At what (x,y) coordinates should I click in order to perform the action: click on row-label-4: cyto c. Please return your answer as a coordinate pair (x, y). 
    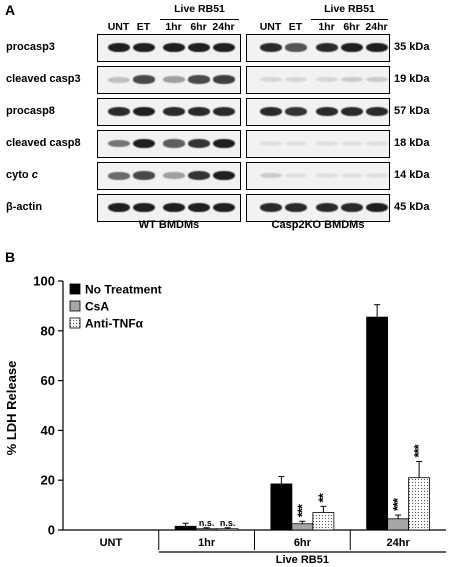
    Looking at the image, I should click on (22, 175).